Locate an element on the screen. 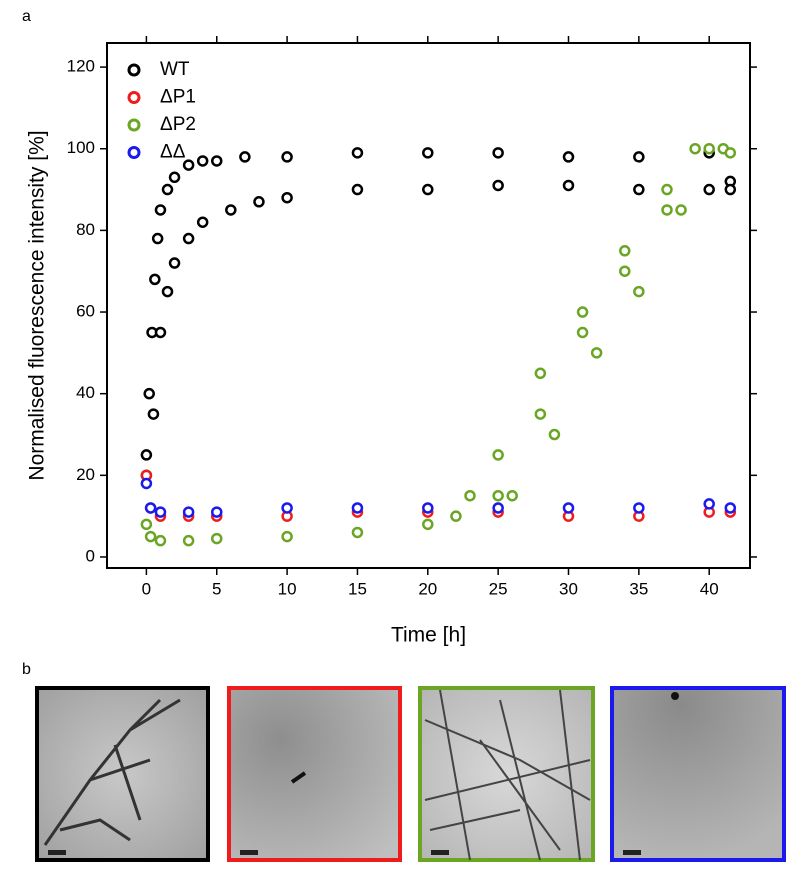 The height and width of the screenshot is (884, 800). y-tick-label: 100 is located at coordinates (81, 147).